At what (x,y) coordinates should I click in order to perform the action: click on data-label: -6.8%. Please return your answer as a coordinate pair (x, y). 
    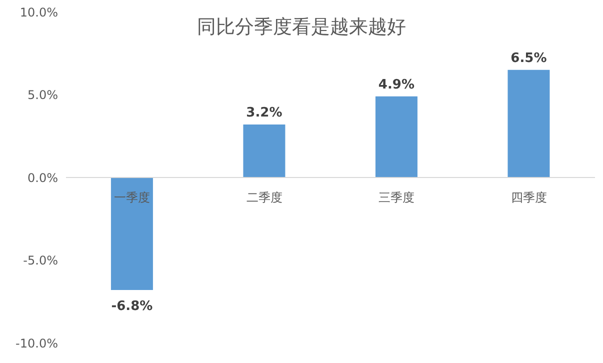
    Looking at the image, I should click on (132, 306).